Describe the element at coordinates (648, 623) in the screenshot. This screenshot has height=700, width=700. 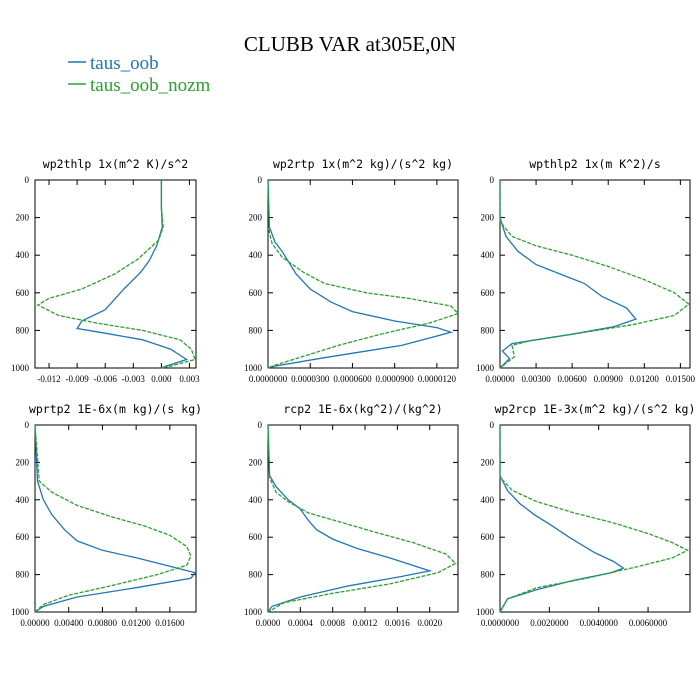
I see `x-tick-label: 0.0060000` at that location.